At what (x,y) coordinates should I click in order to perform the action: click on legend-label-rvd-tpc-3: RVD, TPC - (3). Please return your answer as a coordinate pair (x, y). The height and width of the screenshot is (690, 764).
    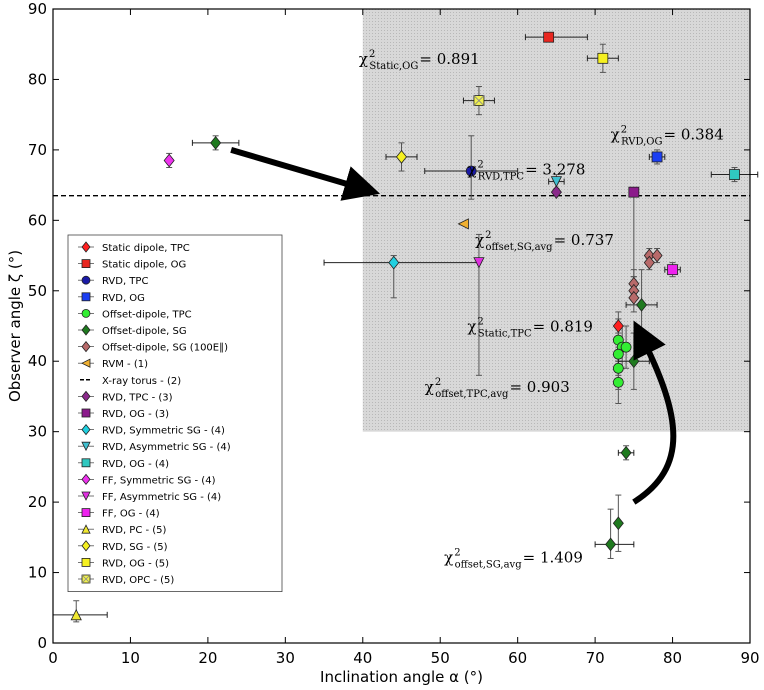
    Looking at the image, I should click on (137, 397).